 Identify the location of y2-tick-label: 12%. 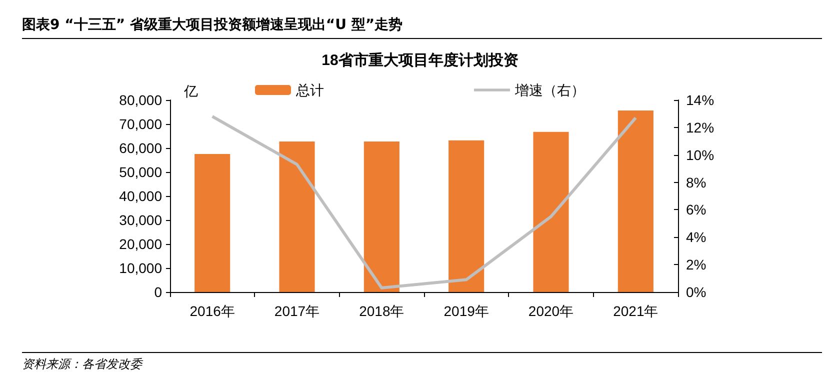
(700, 127).